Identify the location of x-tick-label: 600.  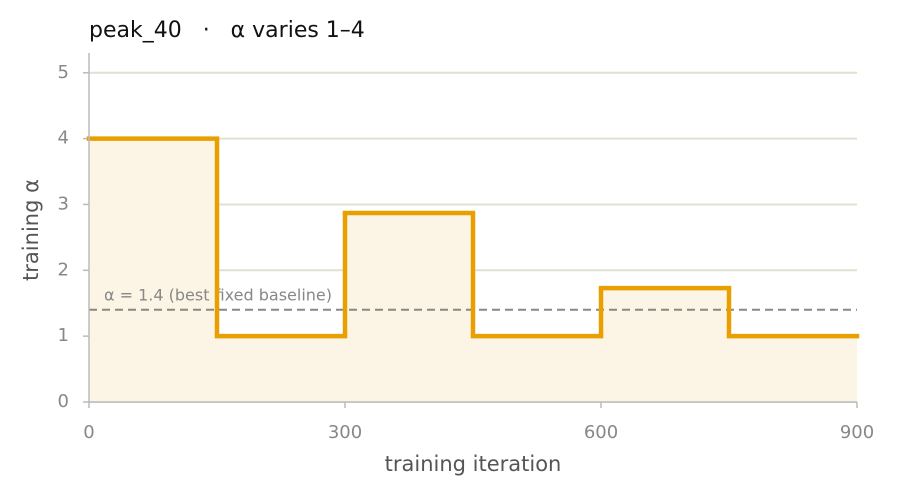
(601, 432).